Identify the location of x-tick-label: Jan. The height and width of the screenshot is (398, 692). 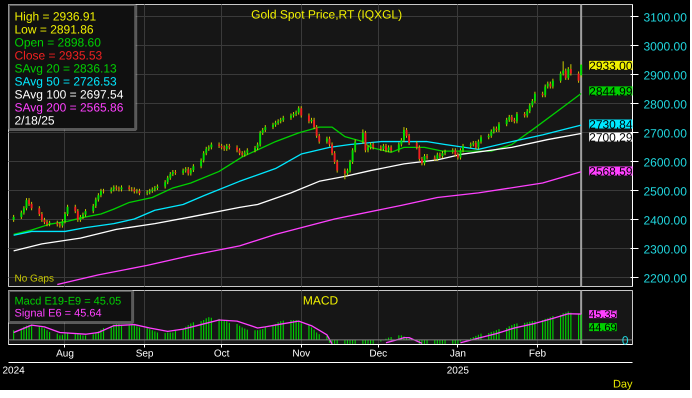
(458, 354).